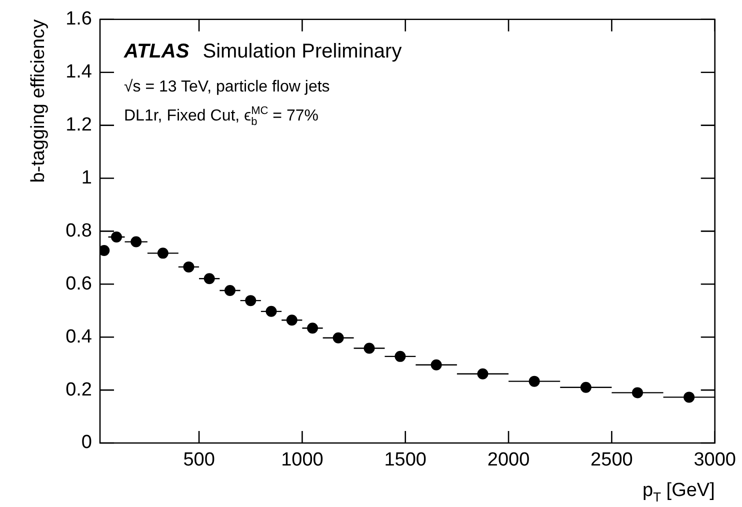 The width and height of the screenshot is (742, 507). I want to click on y-tick-label: 0, so click(86, 443).